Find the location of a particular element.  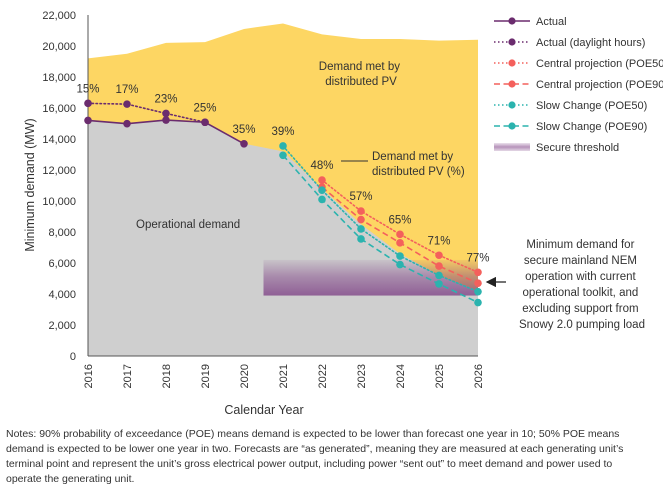

legend-item: Central projection (POE90) is located at coordinates (578, 85).